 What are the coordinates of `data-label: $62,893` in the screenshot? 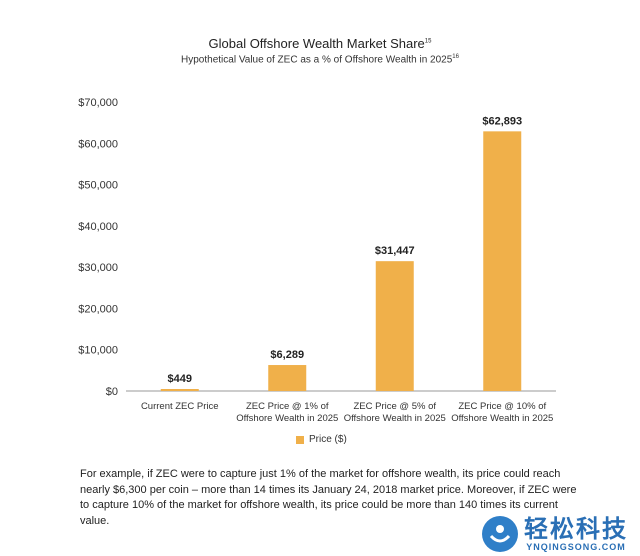 It's located at (502, 121).